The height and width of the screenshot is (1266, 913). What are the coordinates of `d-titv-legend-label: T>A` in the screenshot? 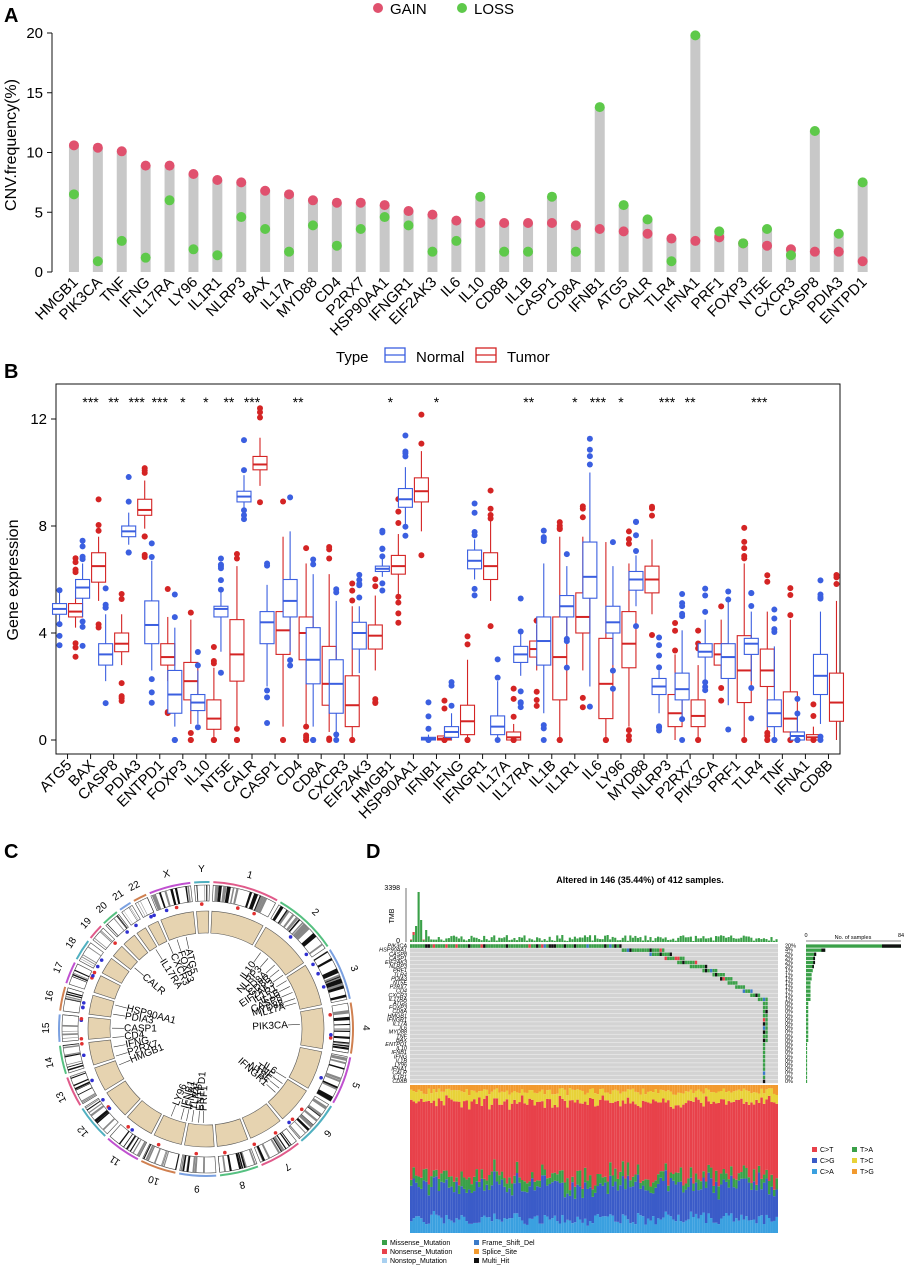 It's located at (866, 1150).